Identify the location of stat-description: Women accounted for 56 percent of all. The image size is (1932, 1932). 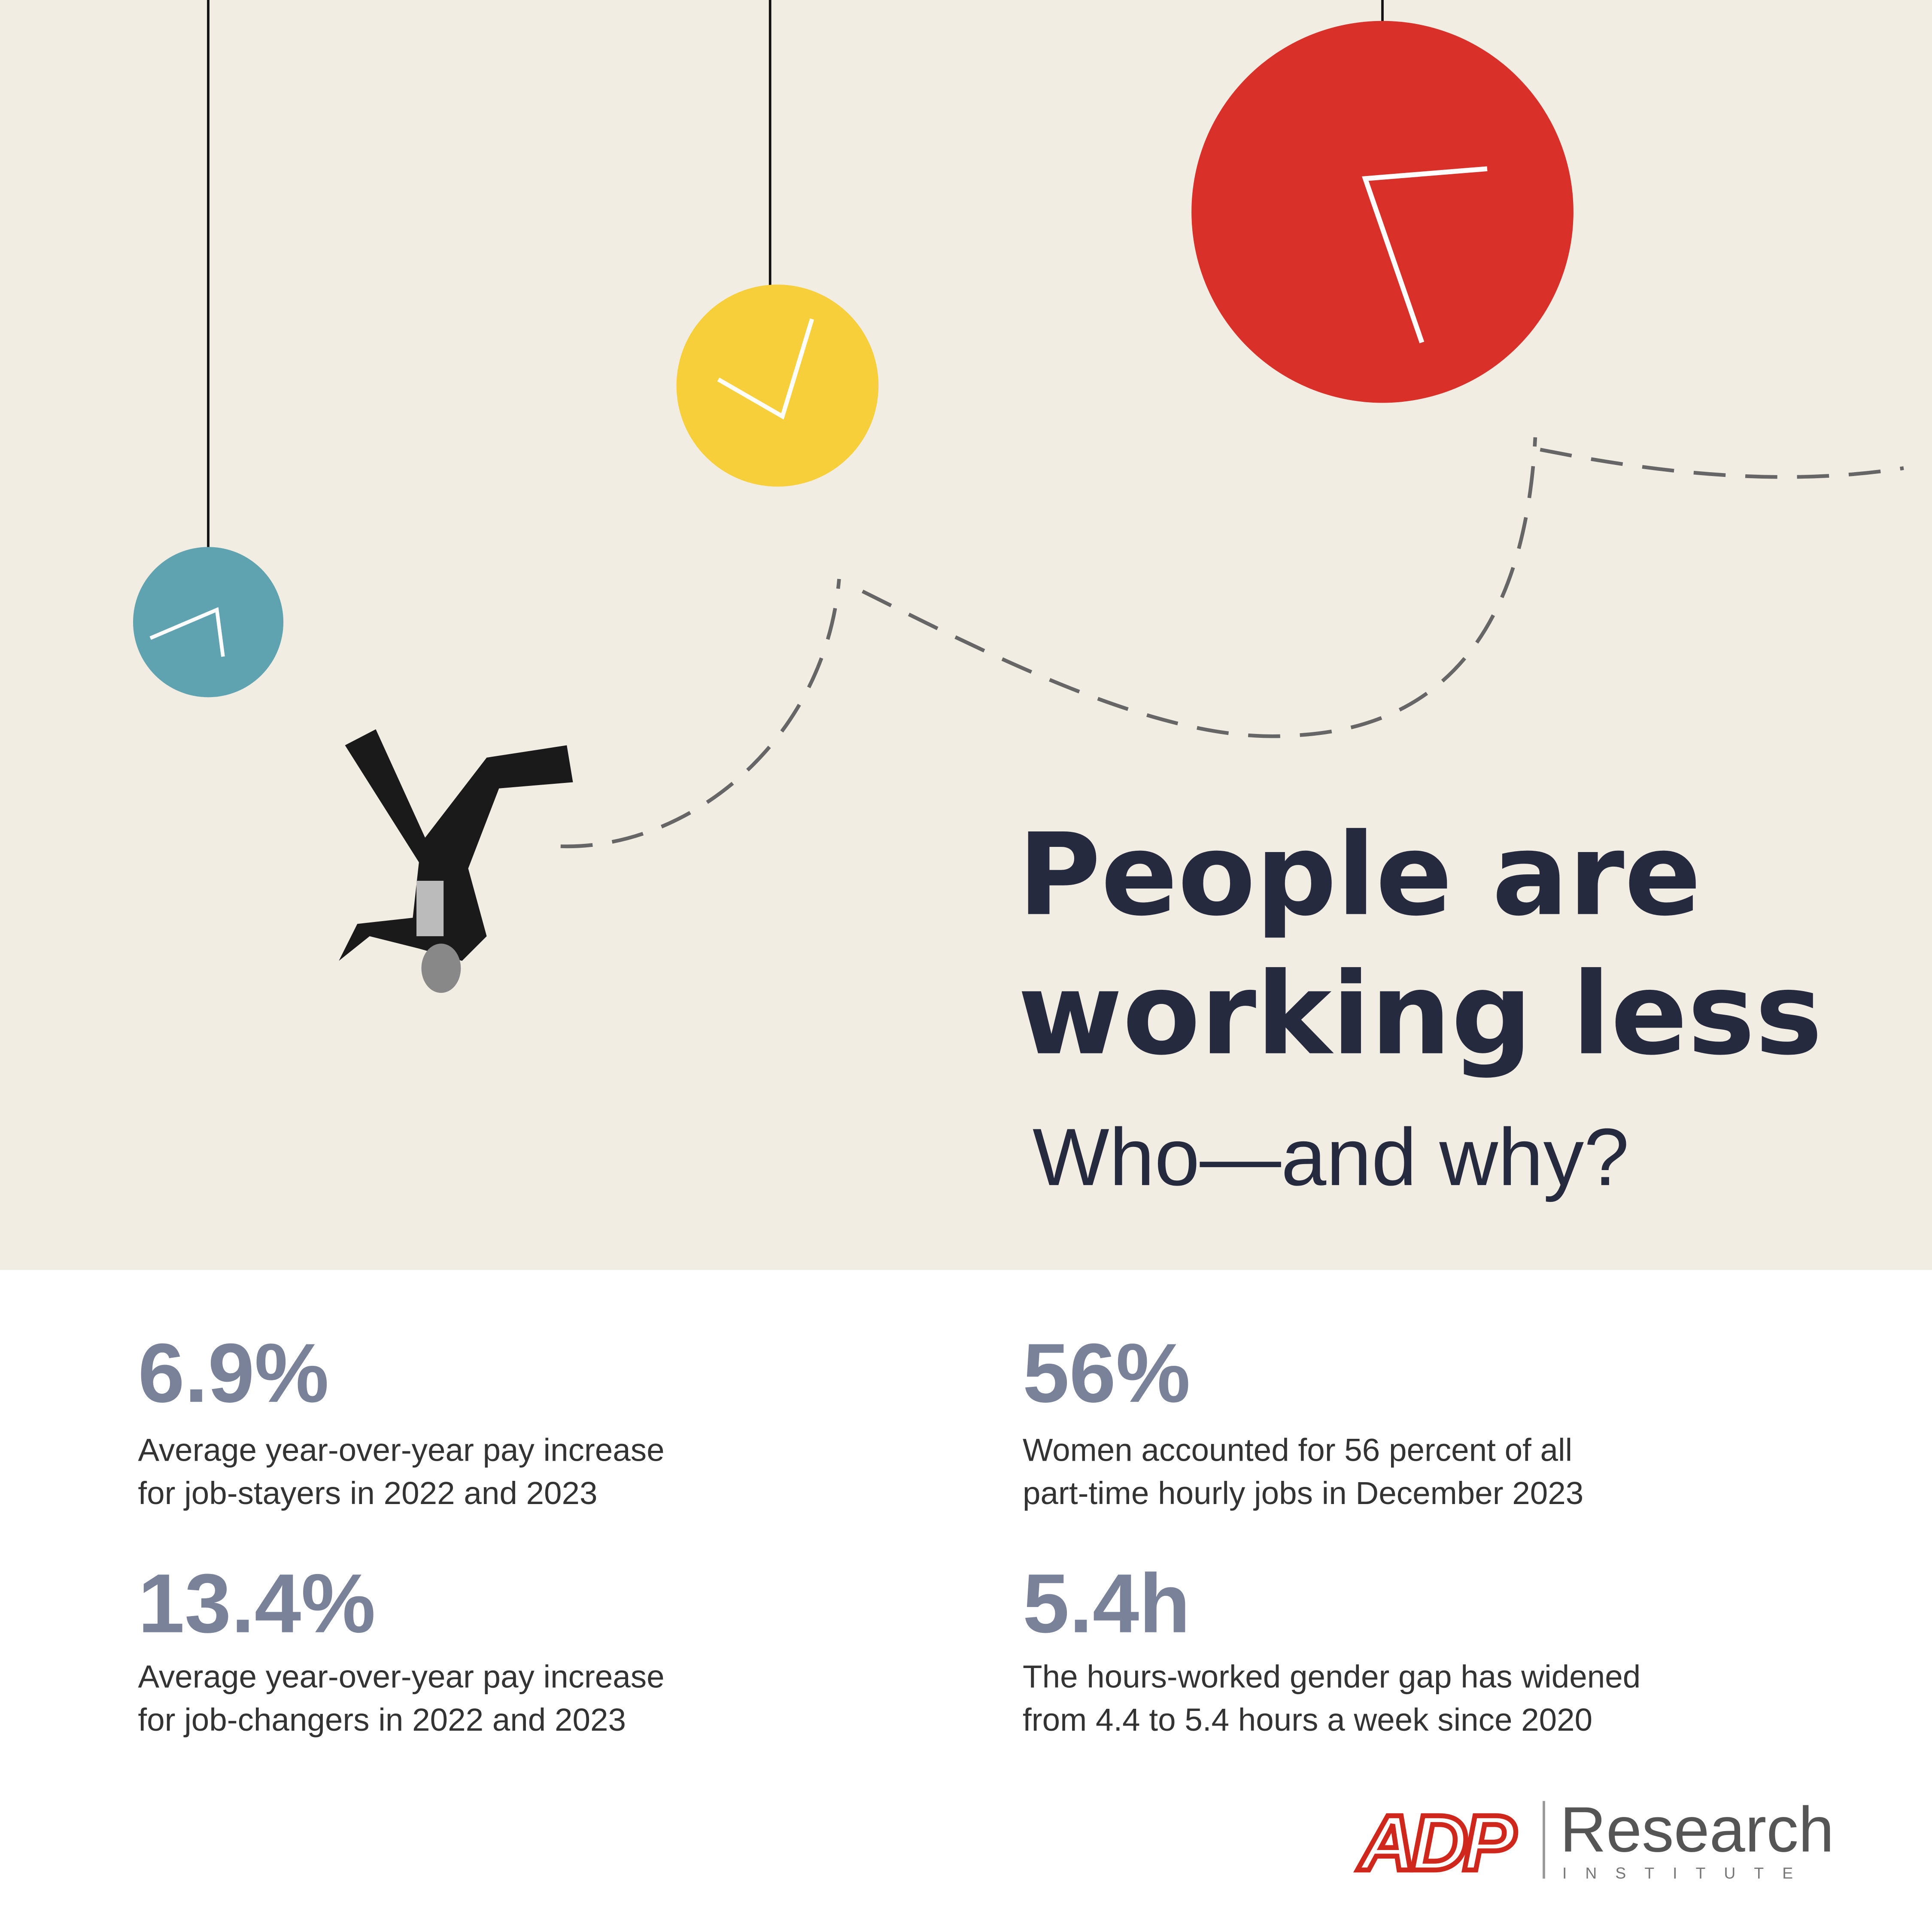
(1297, 1450).